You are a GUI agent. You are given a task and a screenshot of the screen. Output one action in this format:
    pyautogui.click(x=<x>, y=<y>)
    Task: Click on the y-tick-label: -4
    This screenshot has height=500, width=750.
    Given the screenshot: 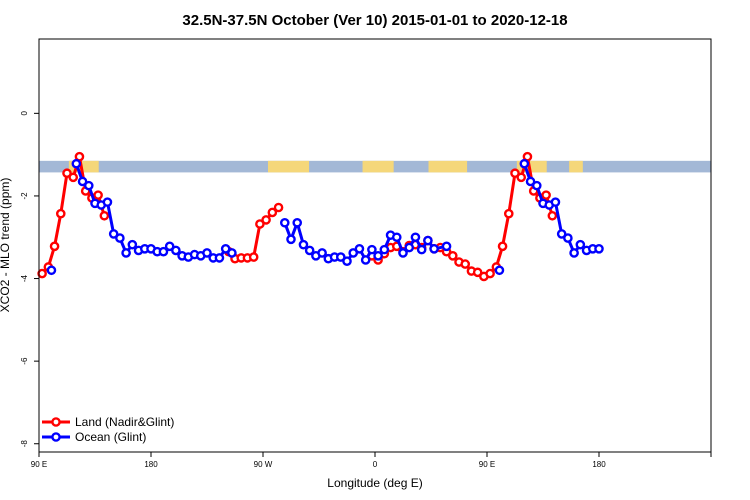 What is the action you would take?
    pyautogui.click(x=24, y=278)
    